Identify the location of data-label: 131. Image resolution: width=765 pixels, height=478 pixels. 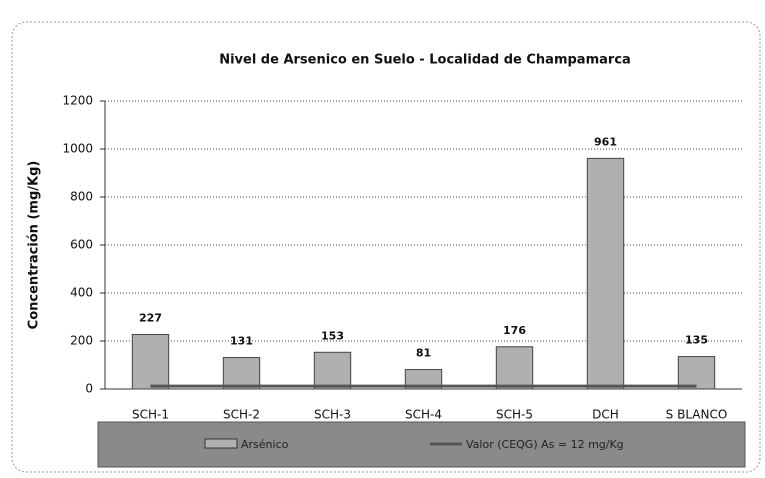
(241, 341).